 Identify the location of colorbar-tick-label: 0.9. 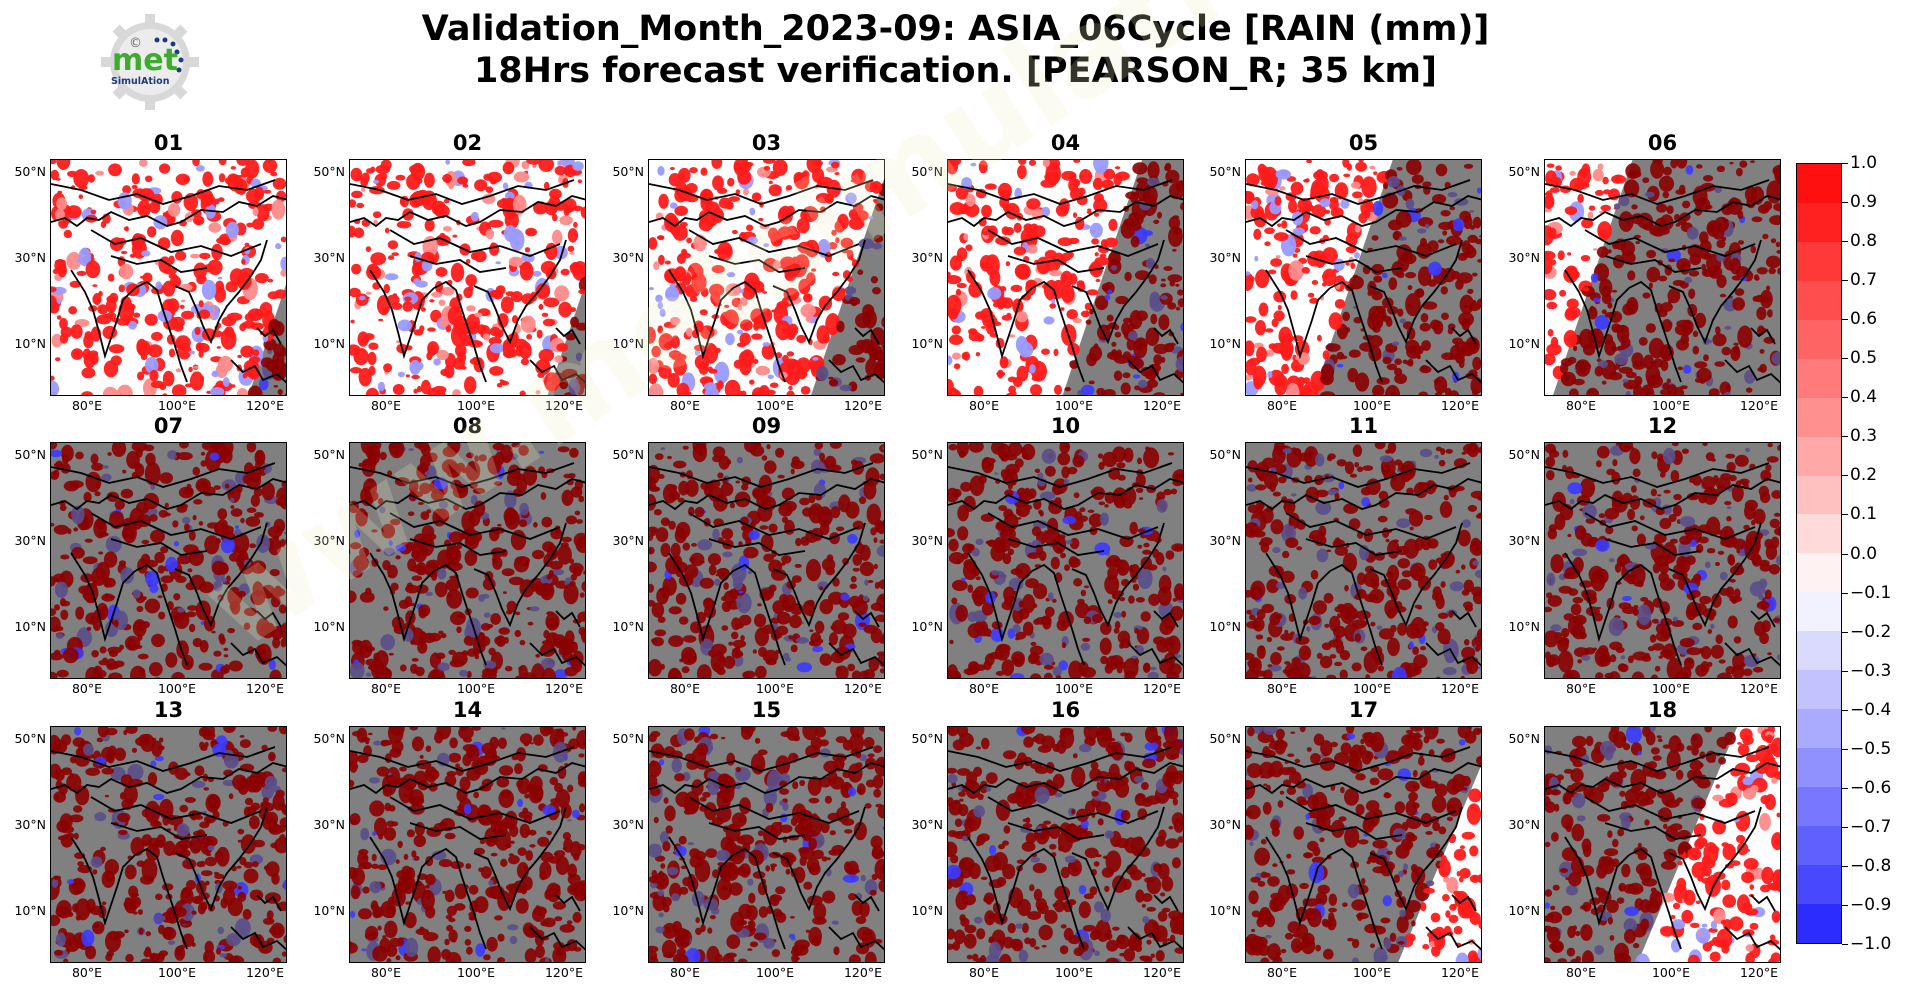
(1864, 202).